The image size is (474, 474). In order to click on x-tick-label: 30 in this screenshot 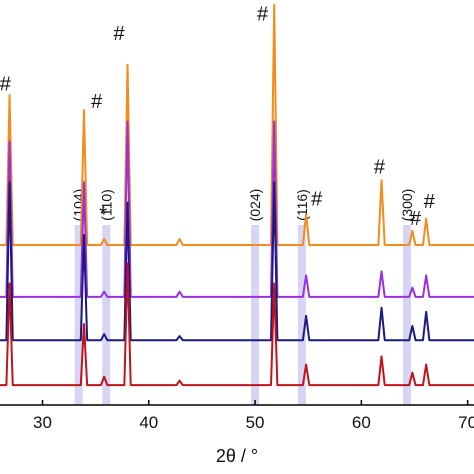, I will do `click(42, 422)`.